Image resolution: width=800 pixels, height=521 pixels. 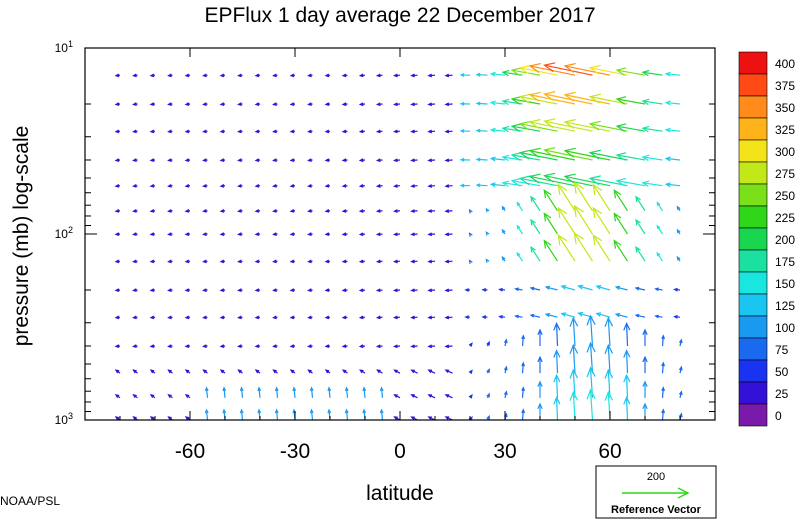 What do you see at coordinates (21, 236) in the screenshot?
I see `y-axis-label: pressure (mb) log-scale` at bounding box center [21, 236].